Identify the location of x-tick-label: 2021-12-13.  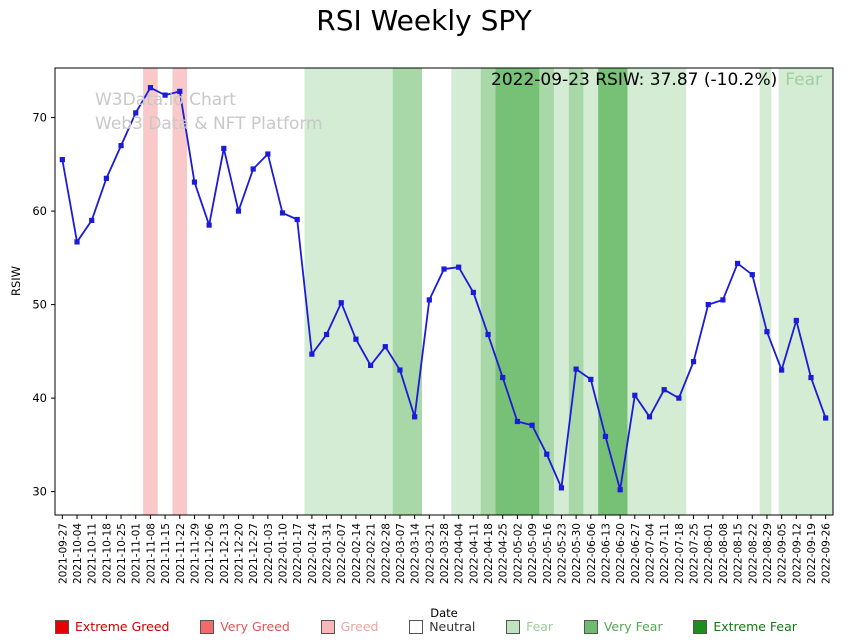
(225, 553).